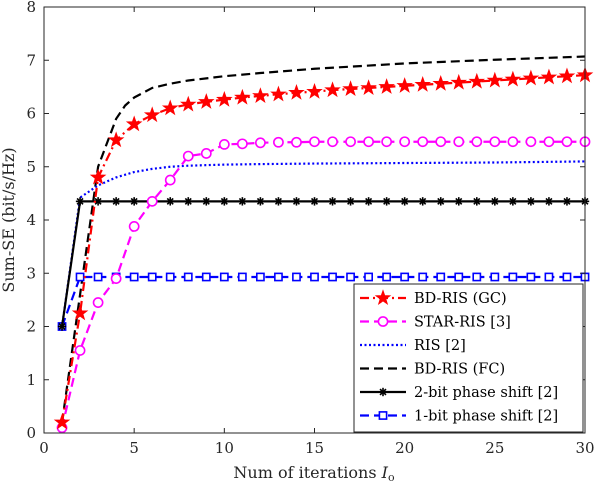 This screenshot has width=596, height=486. Describe the element at coordinates (385, 472) in the screenshot. I see `x-axis-title-symbol: I` at that location.